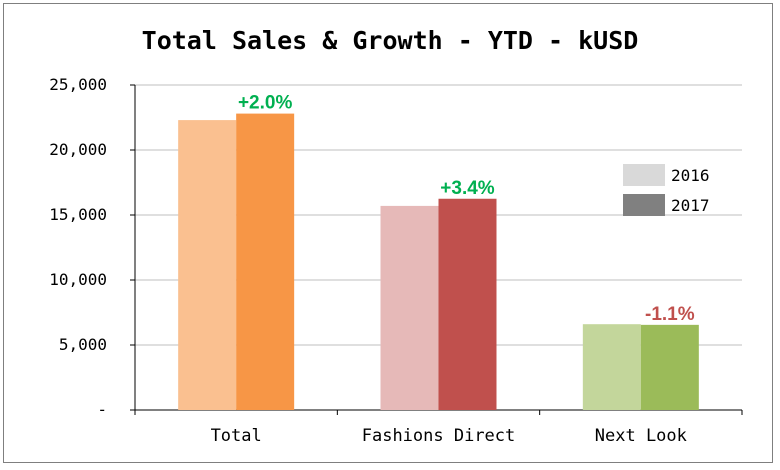 This screenshot has width=780, height=470. Describe the element at coordinates (670, 314) in the screenshot. I see `growth-label: -1.1%` at that location.